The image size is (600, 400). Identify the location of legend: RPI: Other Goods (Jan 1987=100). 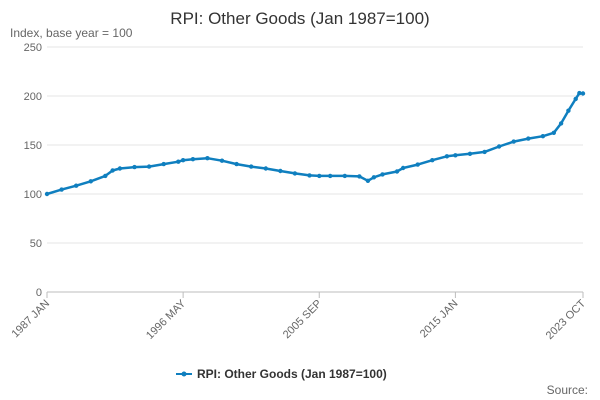
(281, 374).